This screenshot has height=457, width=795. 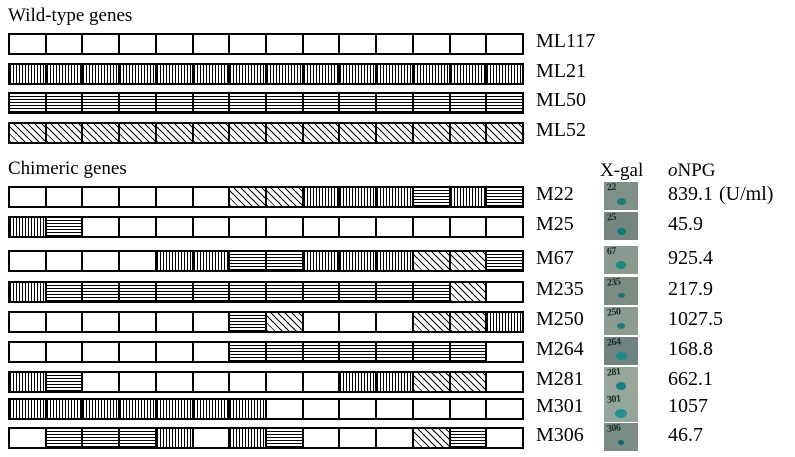 What do you see at coordinates (611, 218) in the screenshot?
I see `xgal-handwritten-number: 25` at bounding box center [611, 218].